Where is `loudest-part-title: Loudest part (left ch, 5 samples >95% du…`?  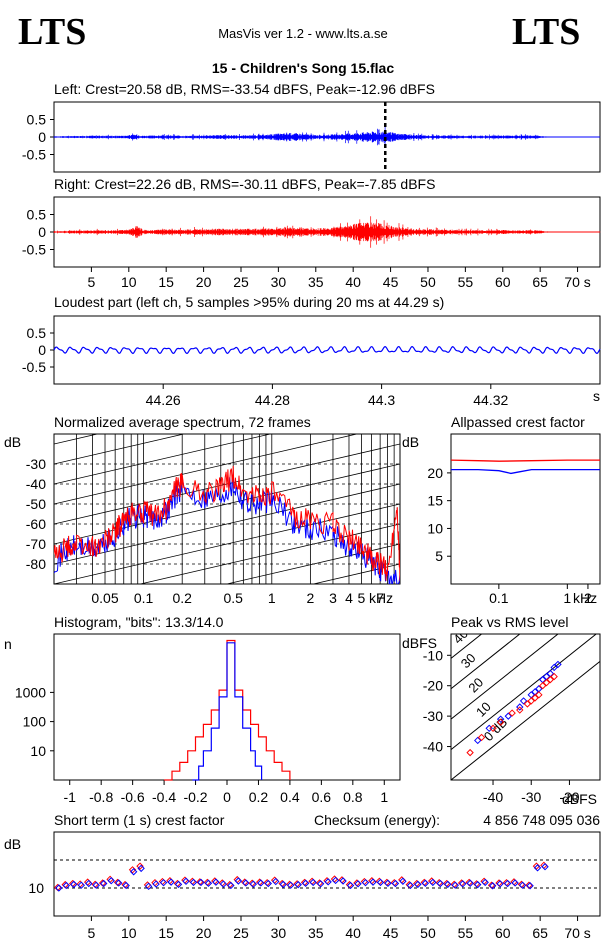
loudest-part-title: Loudest part (left ch, 5 samples >95% du… is located at coordinates (249, 302).